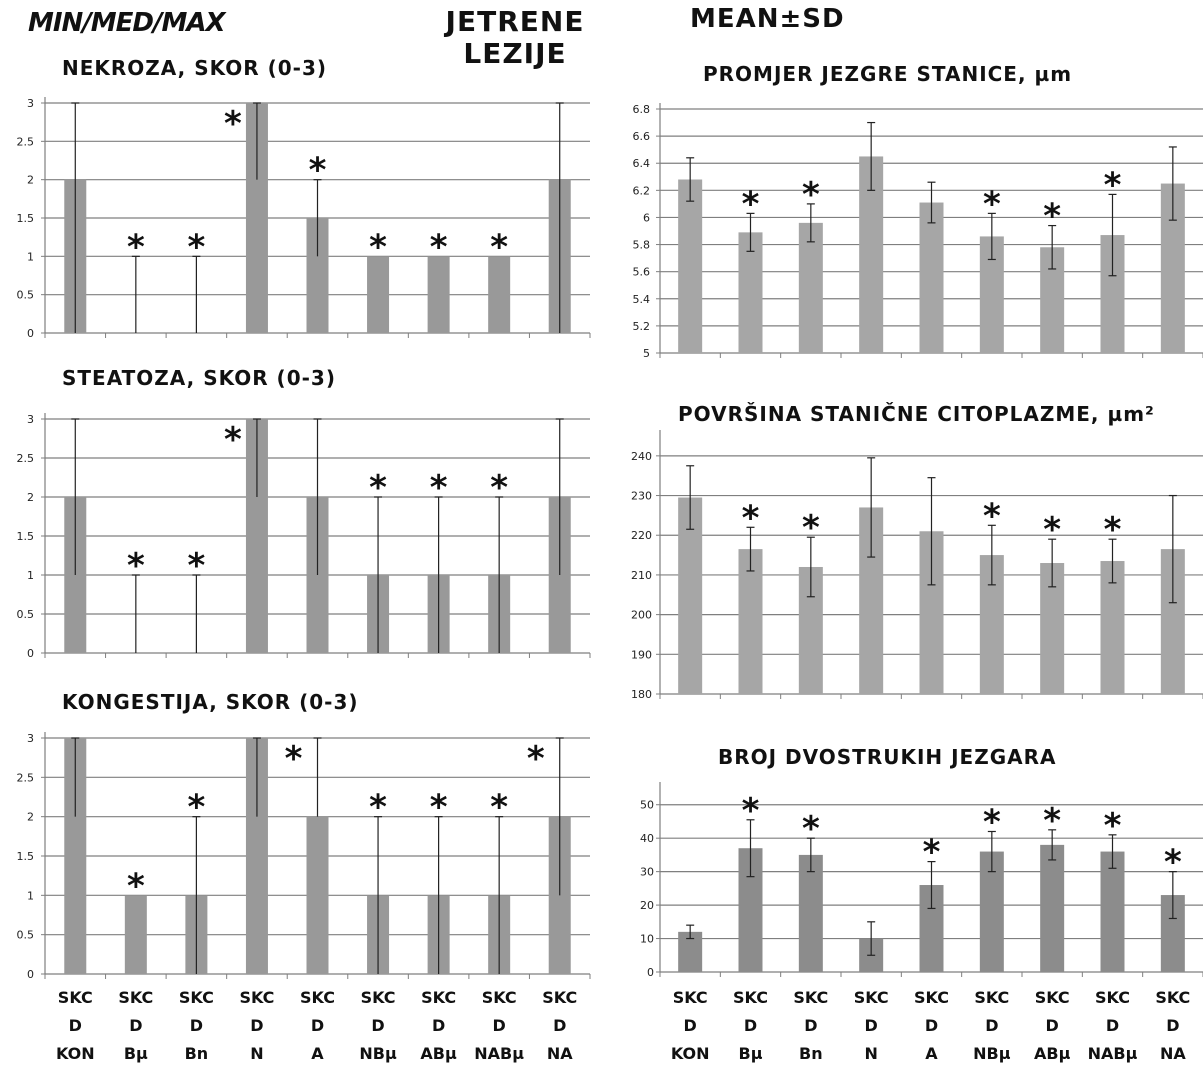 Image resolution: width=1203 pixels, height=1068 pixels. I want to click on y-tick-label: 10, so click(647, 939).